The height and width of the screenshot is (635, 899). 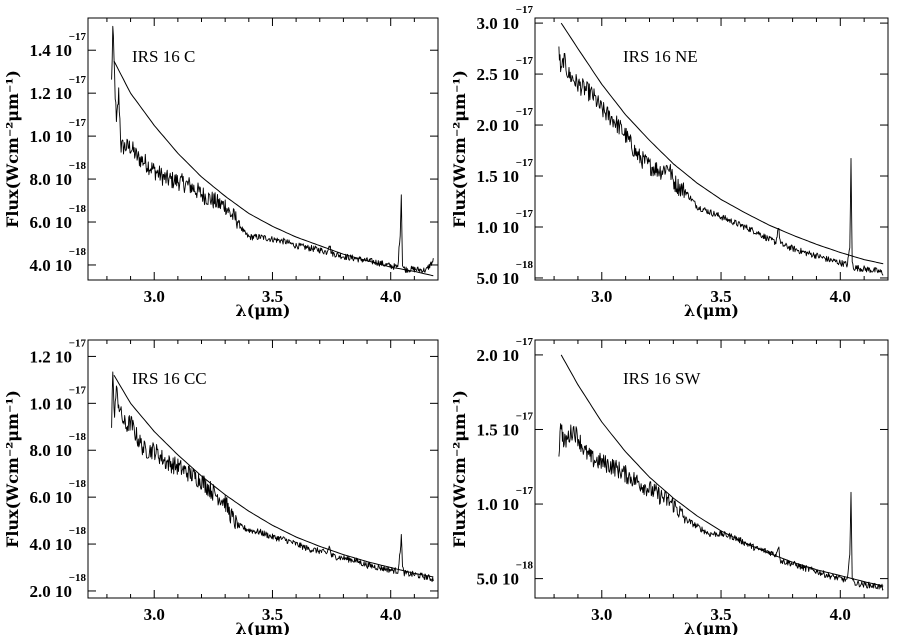 I want to click on panel-title: IRS 16 SW, so click(x=662, y=378).